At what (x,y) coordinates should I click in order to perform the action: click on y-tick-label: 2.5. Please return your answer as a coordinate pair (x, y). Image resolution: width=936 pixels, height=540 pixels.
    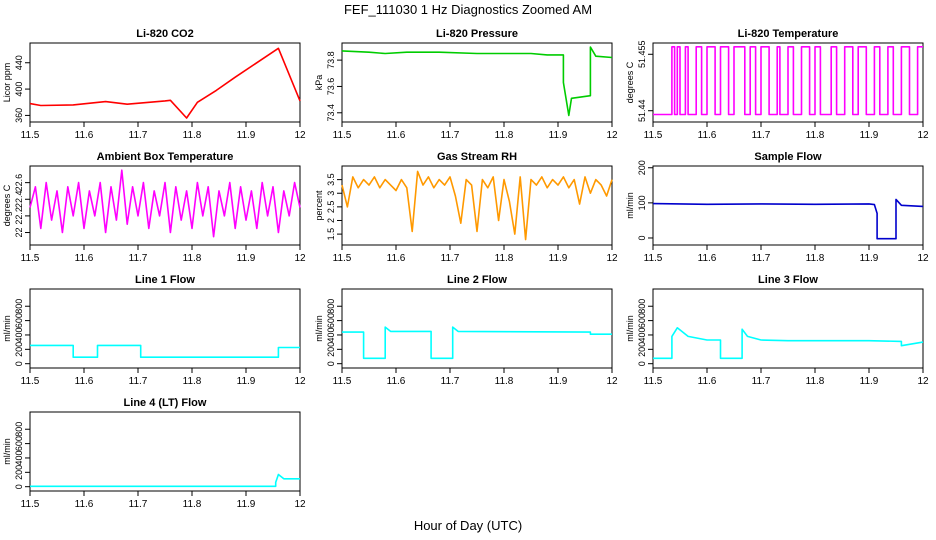
    Looking at the image, I should click on (331, 207).